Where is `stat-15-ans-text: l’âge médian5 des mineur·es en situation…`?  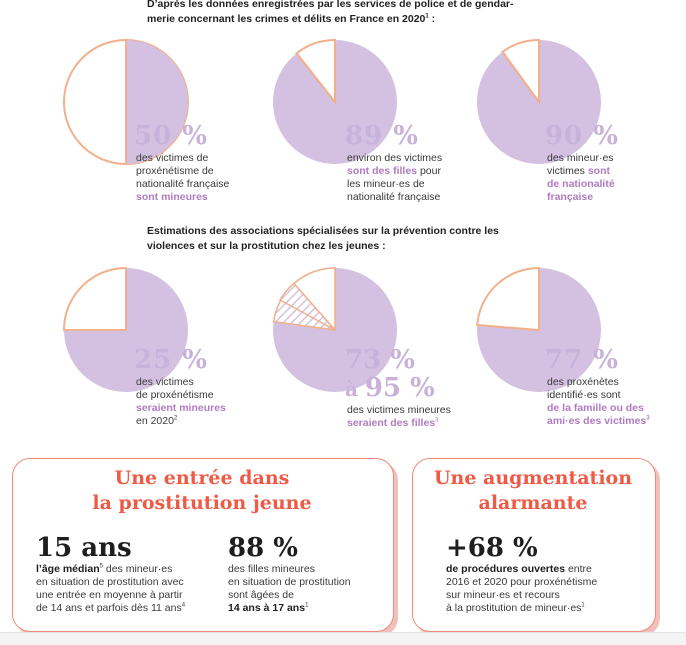 stat-15-ans-text: l’âge médian5 des mineur·es en situation… is located at coordinates (111, 588).